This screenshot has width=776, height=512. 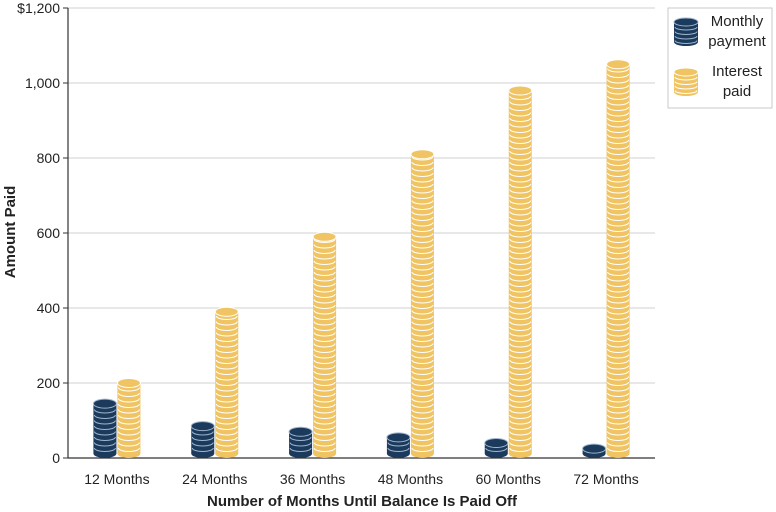 What do you see at coordinates (737, 21) in the screenshot?
I see `legend-label: Monthly` at bounding box center [737, 21].